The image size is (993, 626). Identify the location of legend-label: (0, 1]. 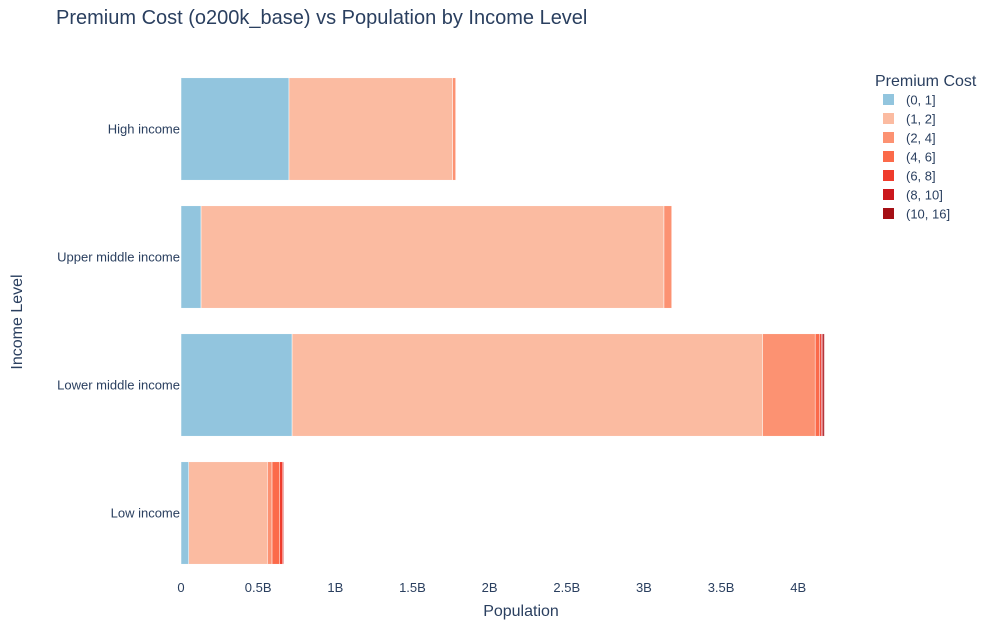
(921, 100).